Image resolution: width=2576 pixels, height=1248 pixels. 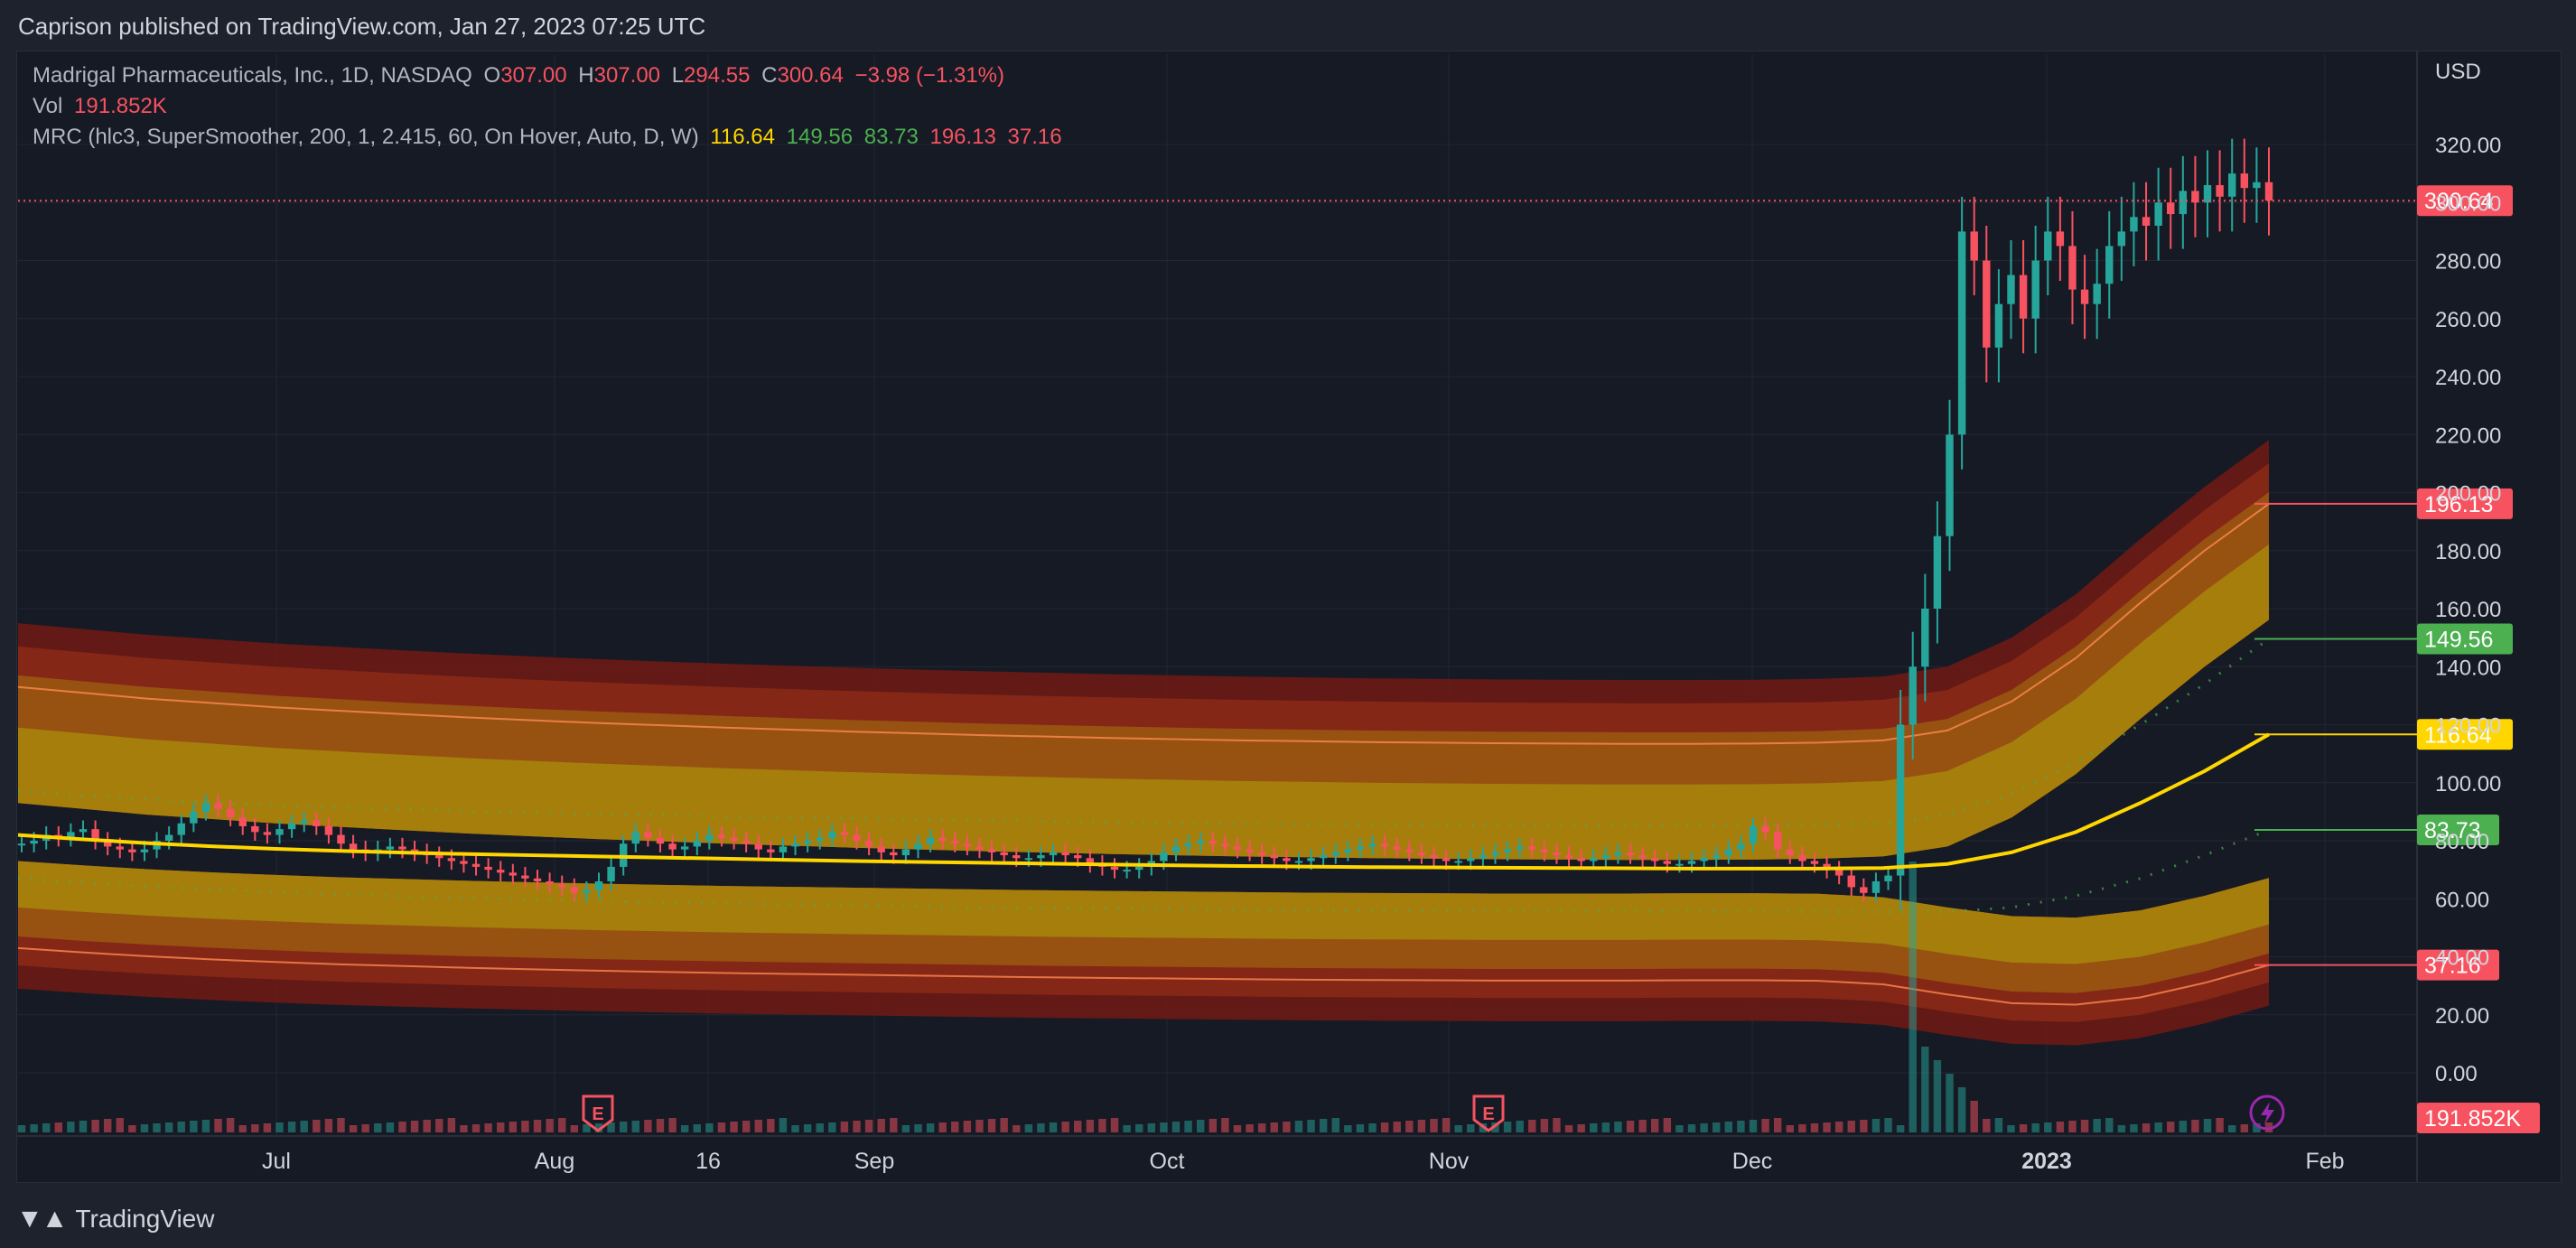 What do you see at coordinates (2462, 842) in the screenshot?
I see `y-tick-label: 80.00` at bounding box center [2462, 842].